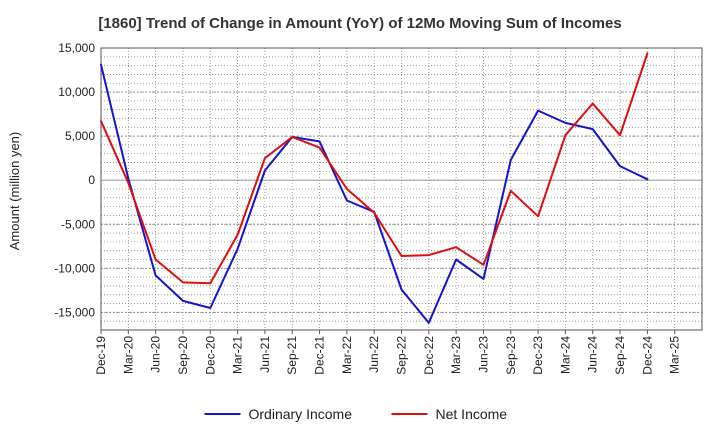 This screenshot has height=440, width=720. What do you see at coordinates (565, 355) in the screenshot?
I see `x-tick-label: Mar-24` at bounding box center [565, 355].